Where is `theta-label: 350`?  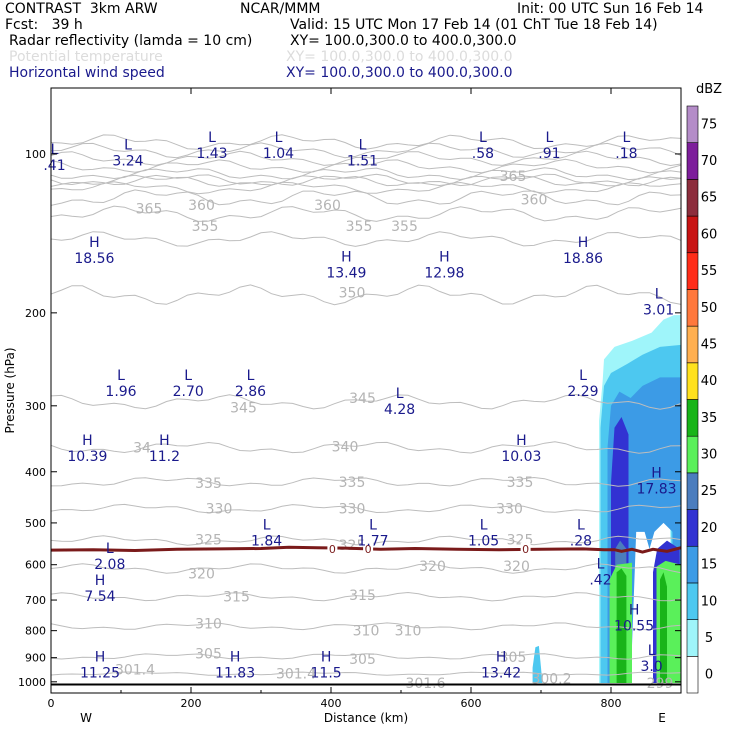
theta-label: 350 is located at coordinates (352, 293).